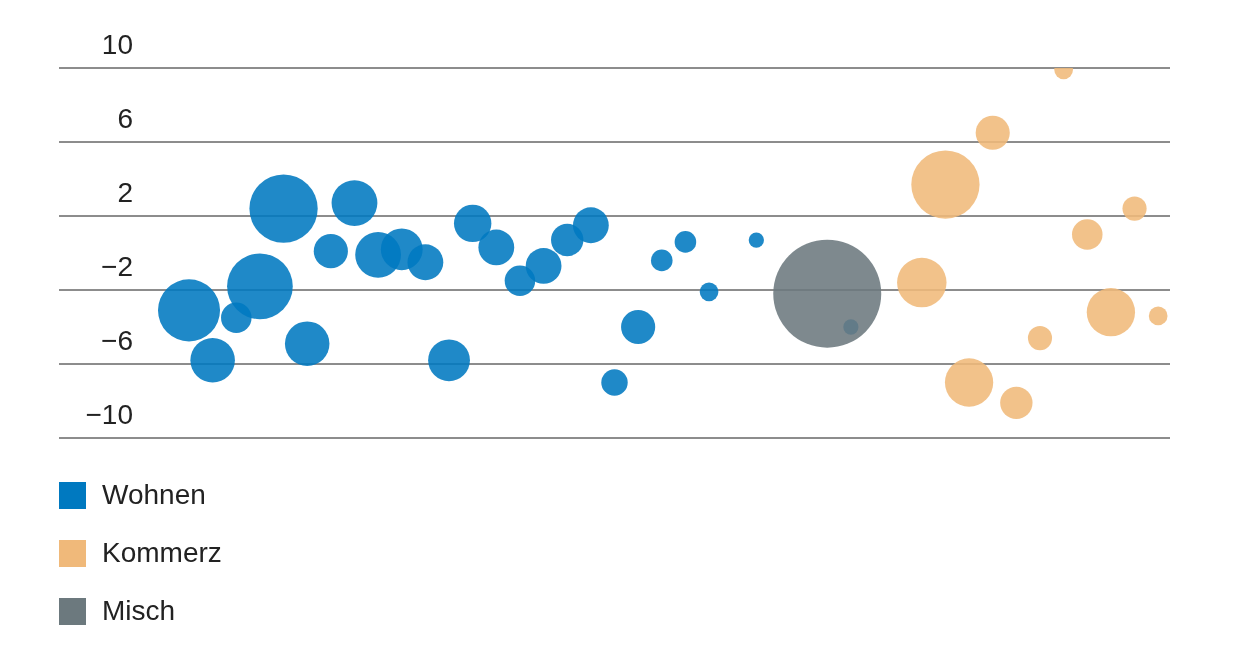  I want to click on legend-label: Kommerz, so click(162, 553).